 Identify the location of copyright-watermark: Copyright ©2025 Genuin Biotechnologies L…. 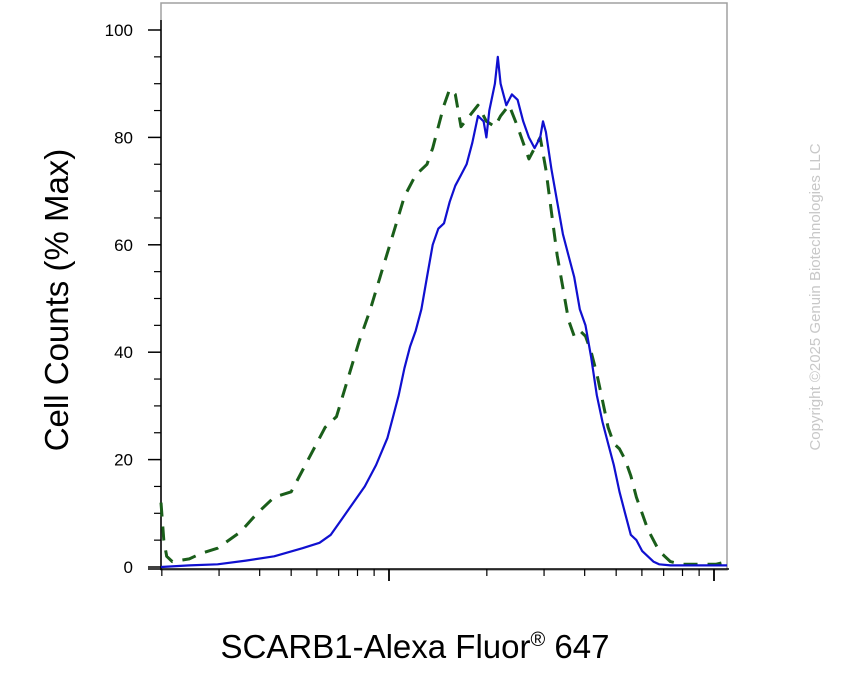
(815, 296).